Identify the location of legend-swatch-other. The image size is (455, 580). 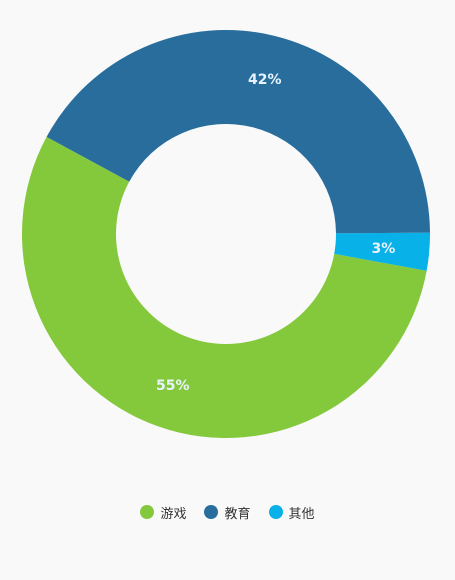
(275, 512).